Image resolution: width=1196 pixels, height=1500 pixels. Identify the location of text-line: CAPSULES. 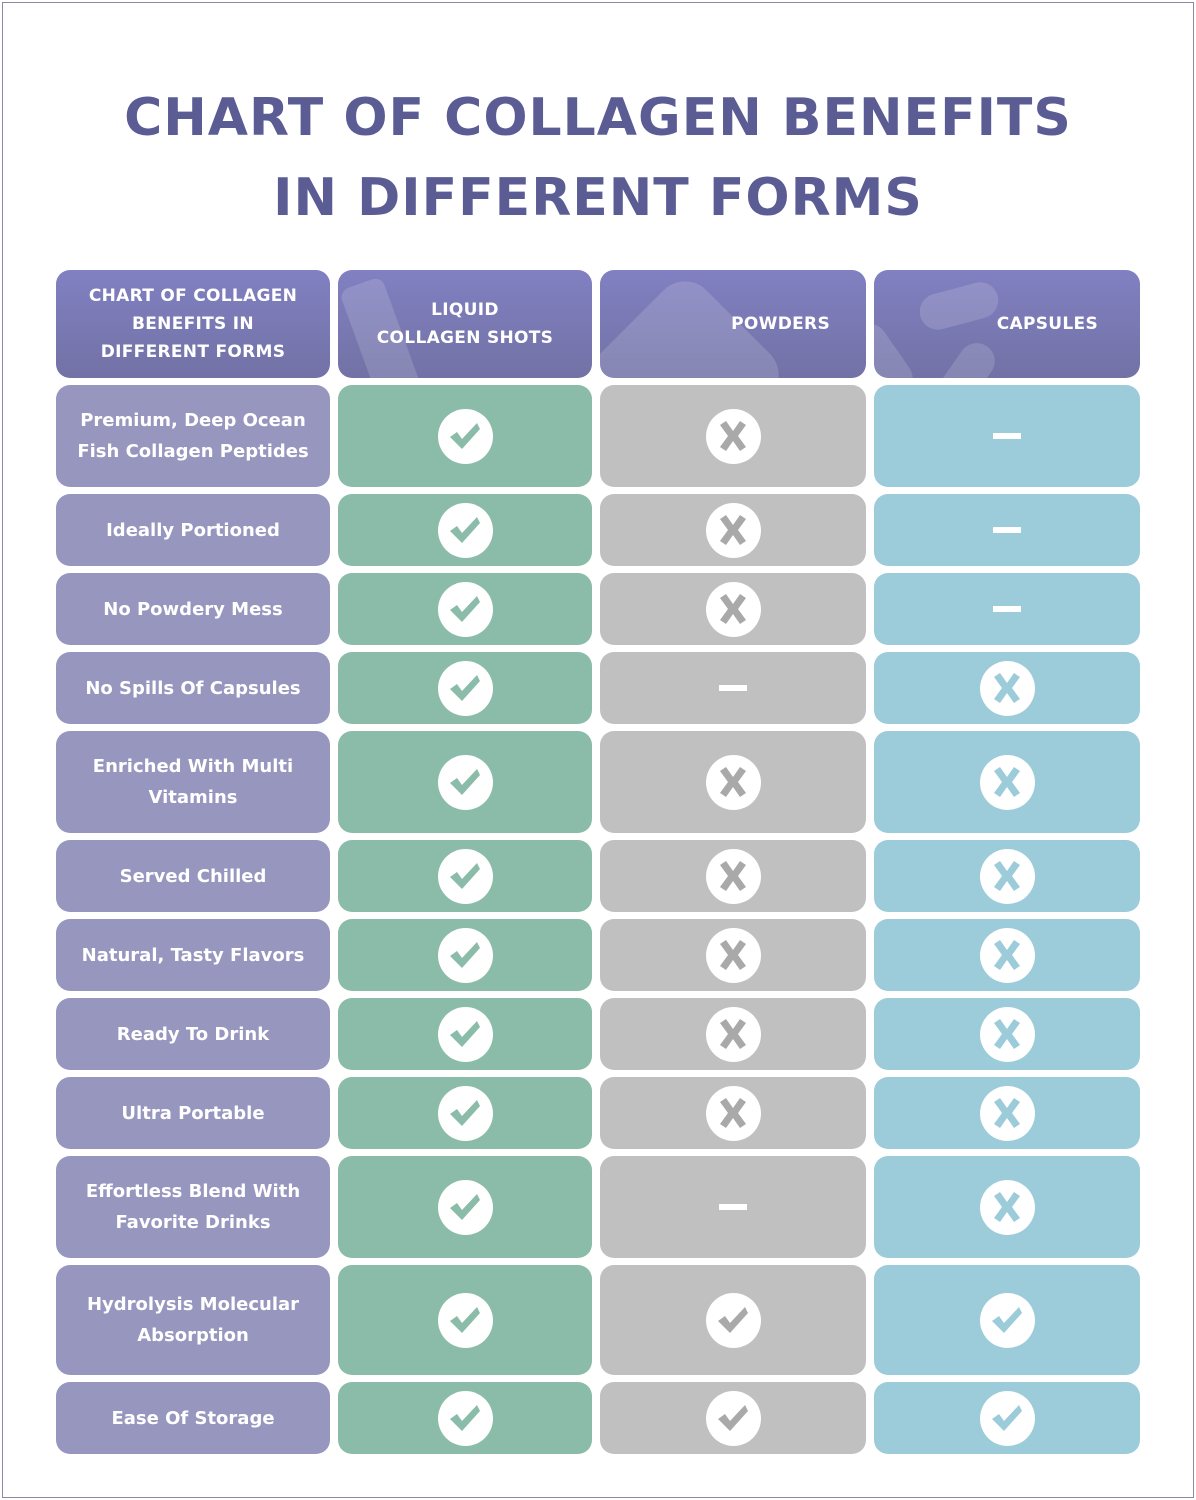
(1047, 324).